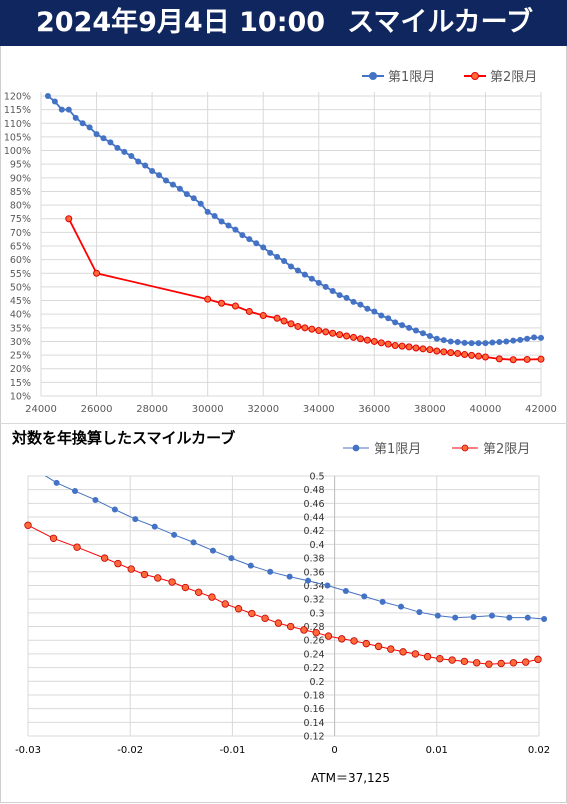 Image resolution: width=567 pixels, height=804 pixels. What do you see at coordinates (283, 423) in the screenshot?
I see `chart-divider` at bounding box center [283, 423].